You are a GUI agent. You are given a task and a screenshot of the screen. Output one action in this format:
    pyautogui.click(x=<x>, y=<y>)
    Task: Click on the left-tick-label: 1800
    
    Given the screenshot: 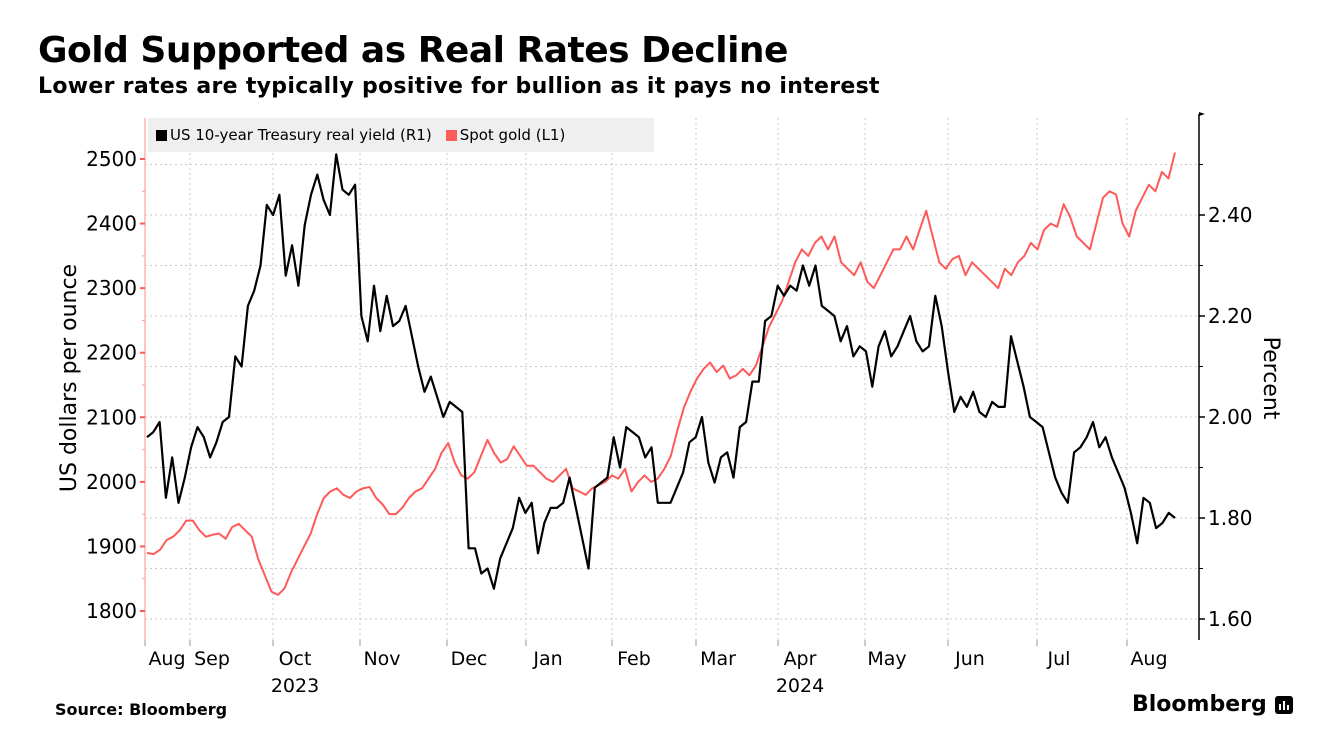 What is the action you would take?
    pyautogui.click(x=111, y=611)
    